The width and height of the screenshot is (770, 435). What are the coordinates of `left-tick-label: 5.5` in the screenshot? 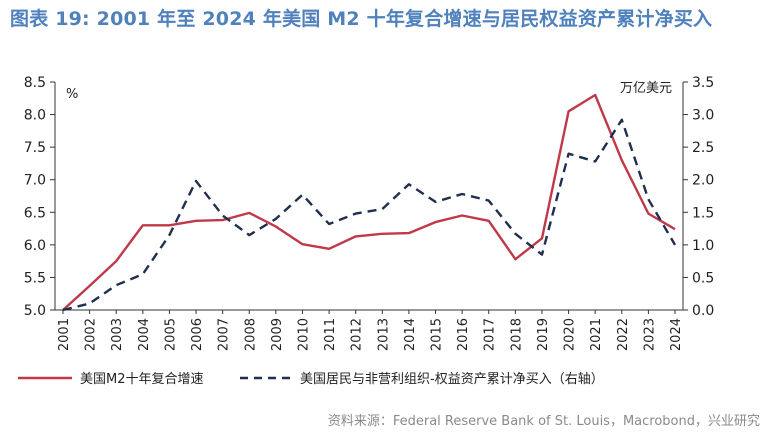 It's located at (35, 278).